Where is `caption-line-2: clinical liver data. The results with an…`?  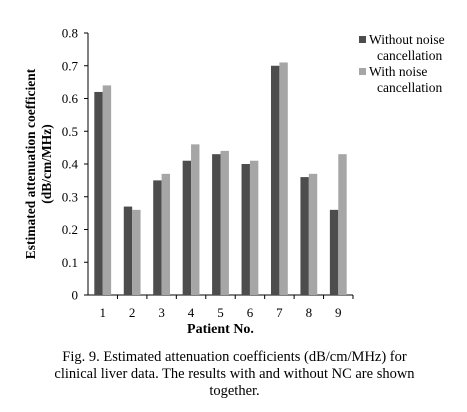
caption-line-2: clinical liver data. The results with an… is located at coordinates (234, 374).